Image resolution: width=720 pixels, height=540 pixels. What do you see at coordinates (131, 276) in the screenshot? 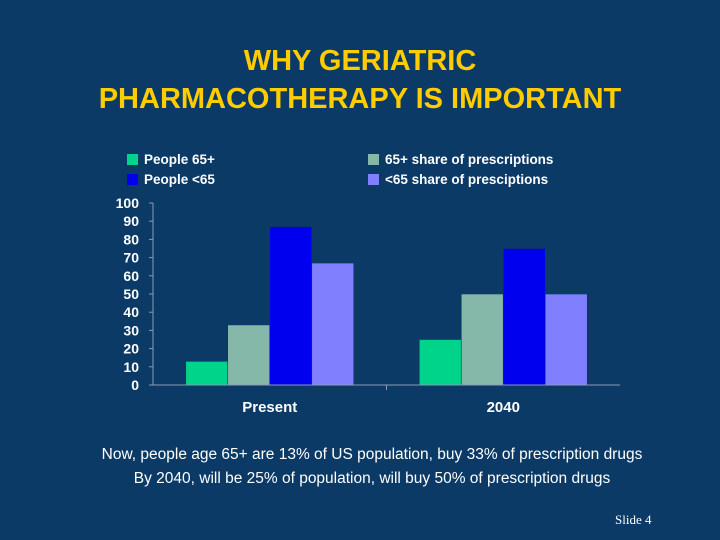
I see `y-tick-label: 60` at bounding box center [131, 276].